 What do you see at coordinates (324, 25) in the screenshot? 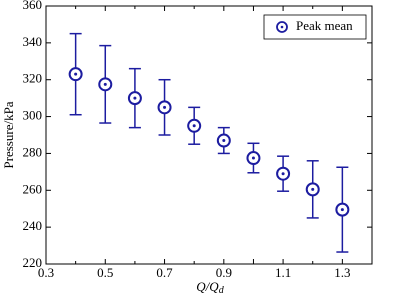
I see `legend-label: Peak mean` at bounding box center [324, 25].